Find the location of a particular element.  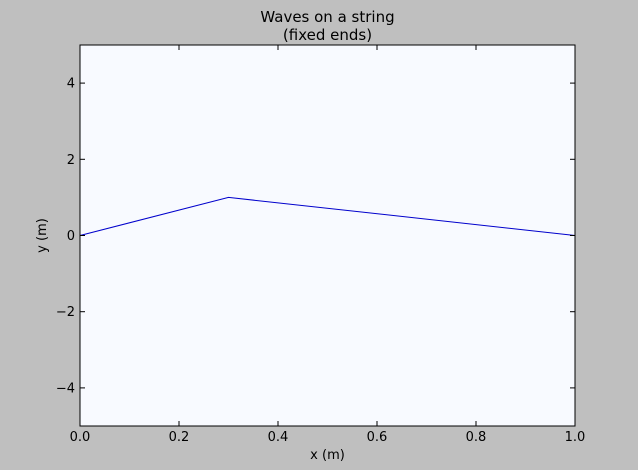

y-tick-label: 0 is located at coordinates (71, 236).